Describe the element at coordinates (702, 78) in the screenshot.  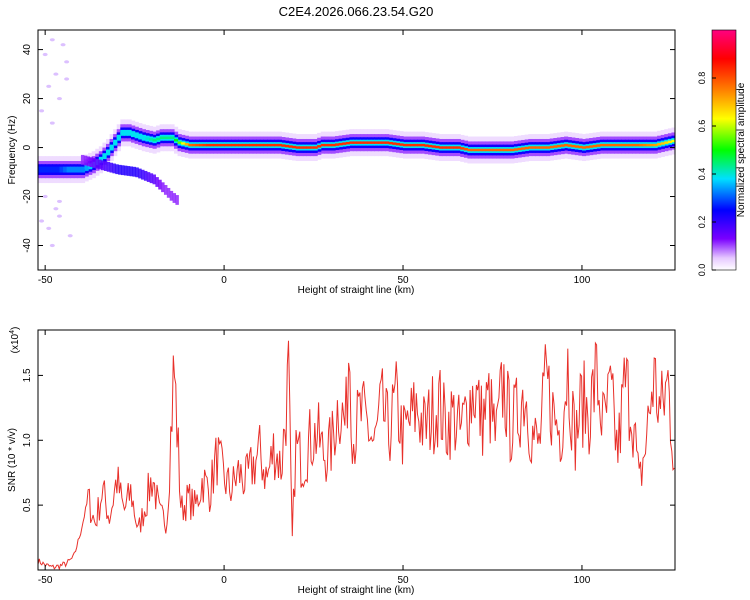
I see `colorbar-tick-label: 0.8` at that location.